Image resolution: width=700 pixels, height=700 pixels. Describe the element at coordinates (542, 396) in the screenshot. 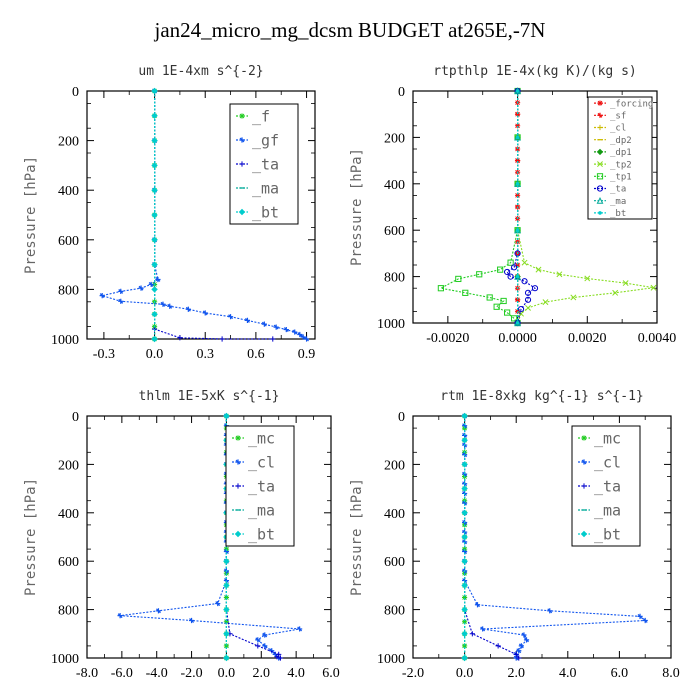

I see `subplot-title: rtm 1E-8xkg kg^{-1} s^{-1}` at that location.